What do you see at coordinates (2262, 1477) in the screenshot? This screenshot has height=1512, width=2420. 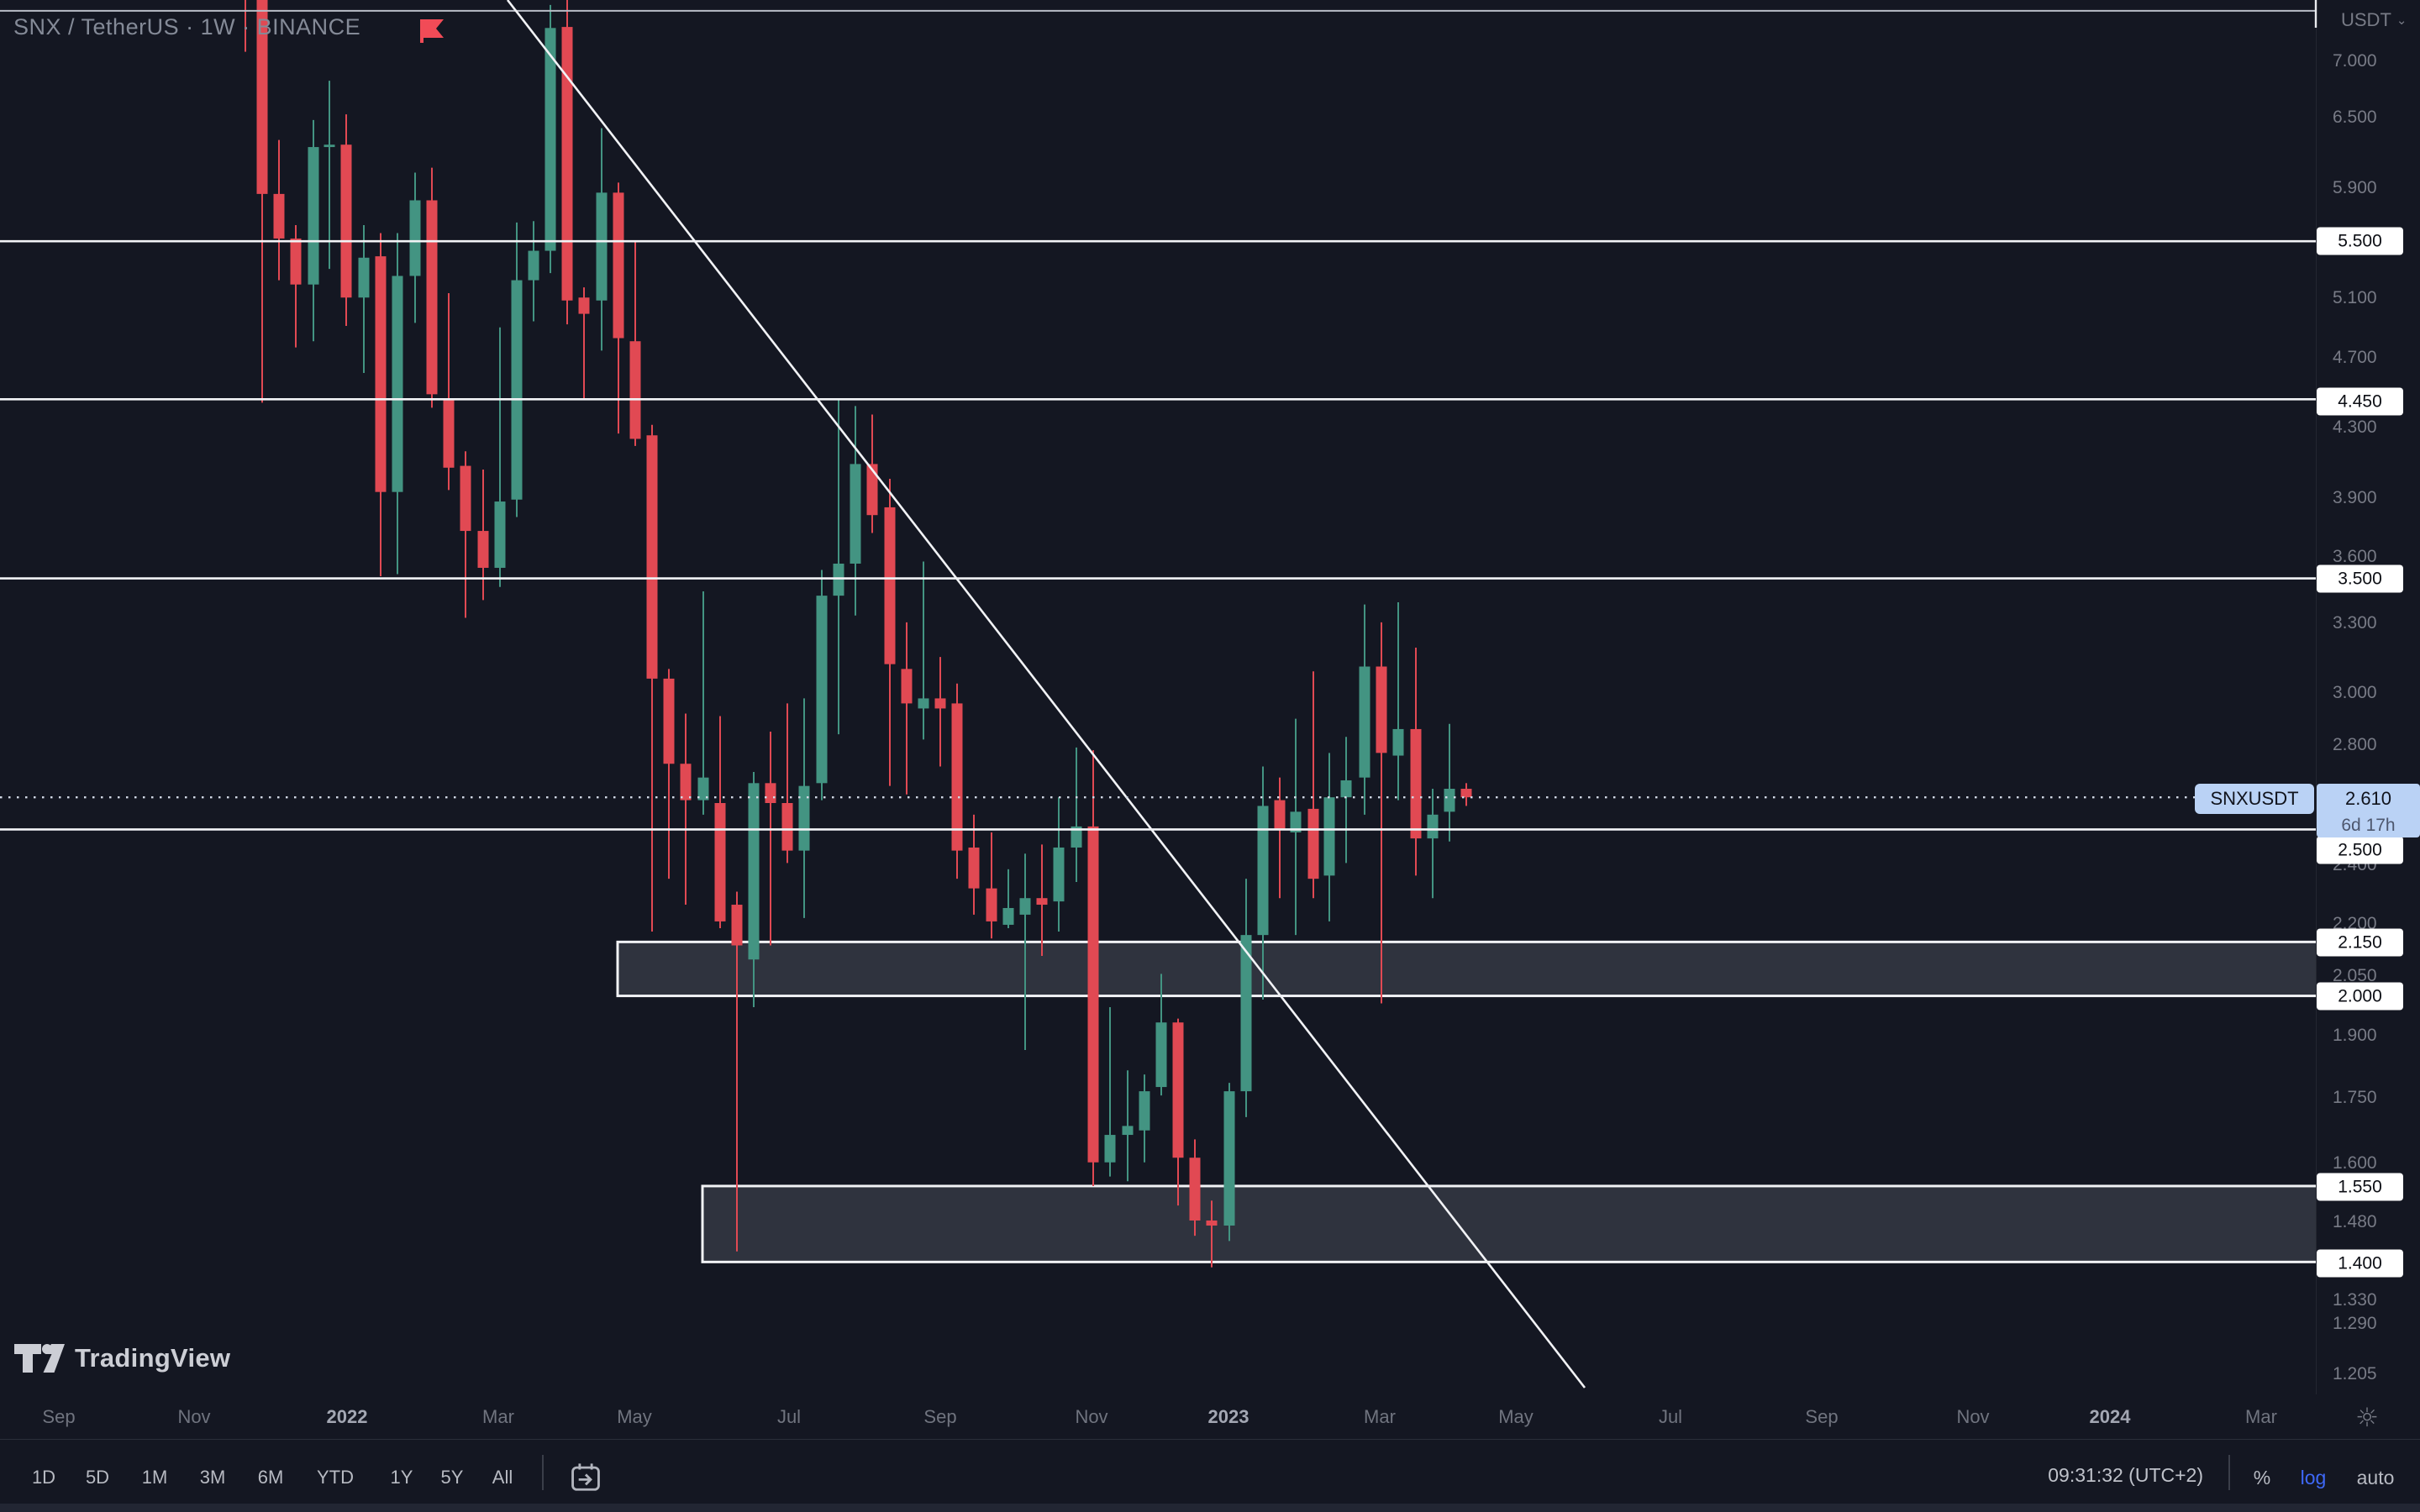 I see `percent-scale-button: %` at bounding box center [2262, 1477].